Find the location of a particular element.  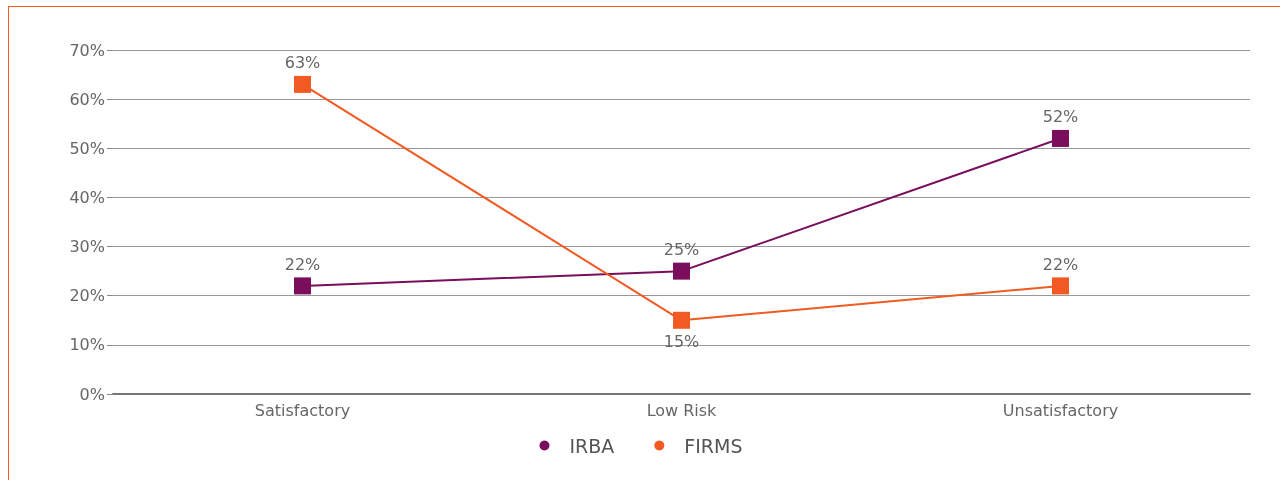

legend-label: IRBA is located at coordinates (592, 445).